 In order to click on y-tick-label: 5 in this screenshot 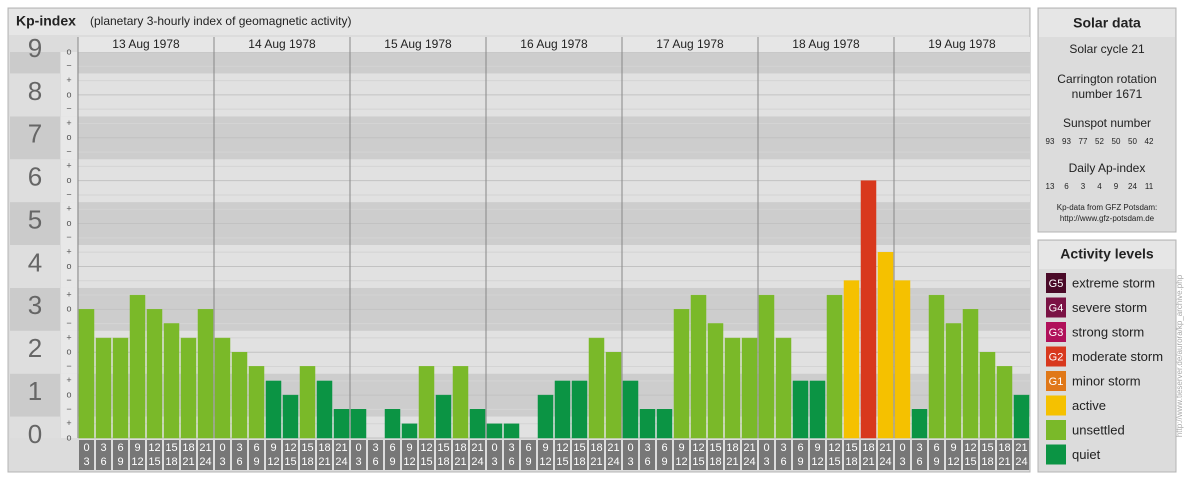, I will do `click(35, 219)`.